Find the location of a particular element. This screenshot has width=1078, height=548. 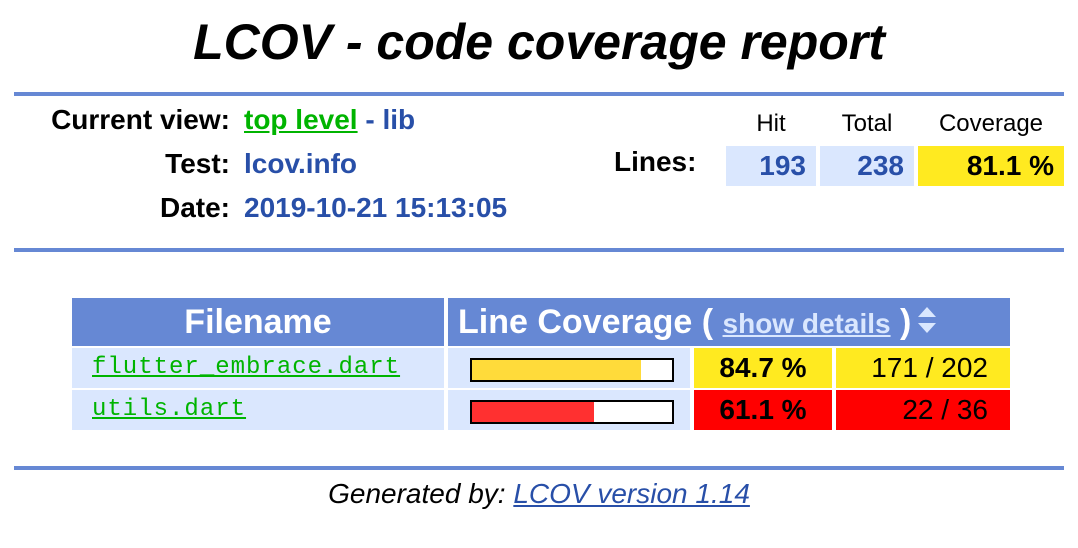

coverage-percent: 84.7 % is located at coordinates (763, 368).